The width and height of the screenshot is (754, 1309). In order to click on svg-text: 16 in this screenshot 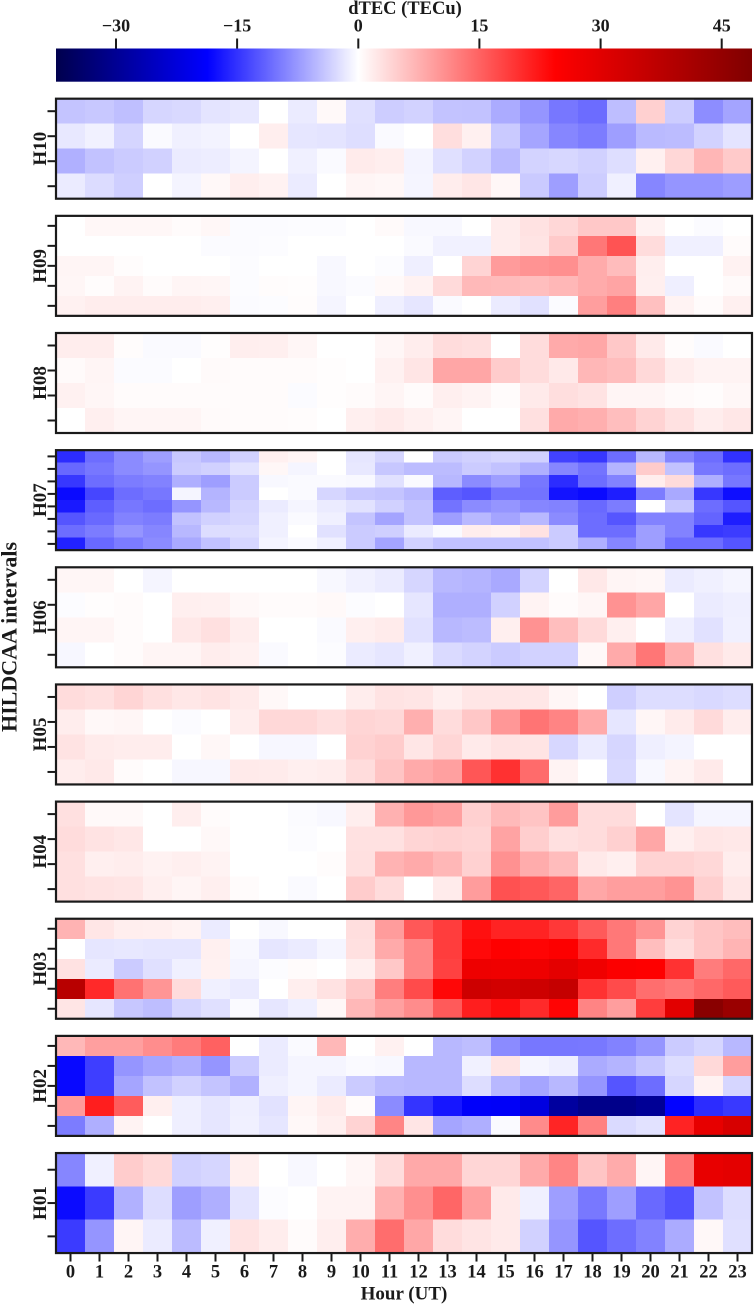, I will do `click(534, 1273)`.